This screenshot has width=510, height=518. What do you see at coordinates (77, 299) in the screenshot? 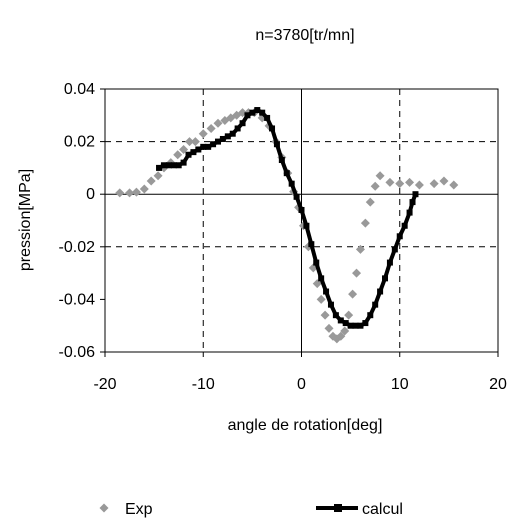
I see `y-tick-label: -0.04` at bounding box center [77, 299].